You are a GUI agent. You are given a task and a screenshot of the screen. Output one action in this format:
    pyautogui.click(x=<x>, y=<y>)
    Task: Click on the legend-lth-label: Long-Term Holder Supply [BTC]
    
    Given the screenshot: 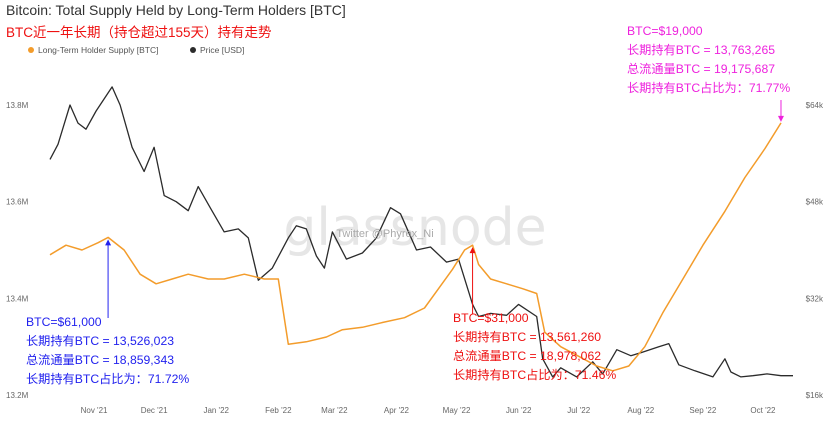 What is the action you would take?
    pyautogui.click(x=98, y=50)
    